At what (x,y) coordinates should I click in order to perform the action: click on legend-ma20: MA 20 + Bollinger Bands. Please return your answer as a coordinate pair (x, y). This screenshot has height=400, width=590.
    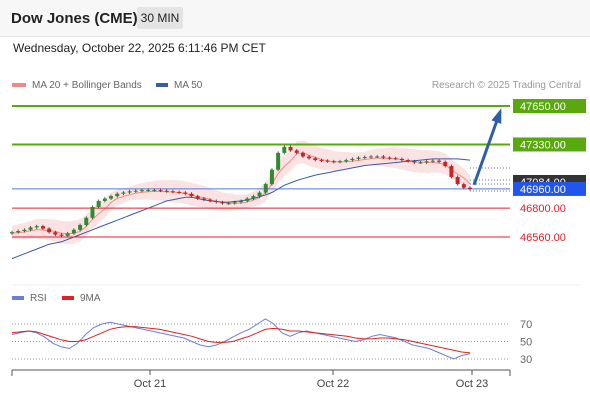
    Looking at the image, I should click on (77, 85).